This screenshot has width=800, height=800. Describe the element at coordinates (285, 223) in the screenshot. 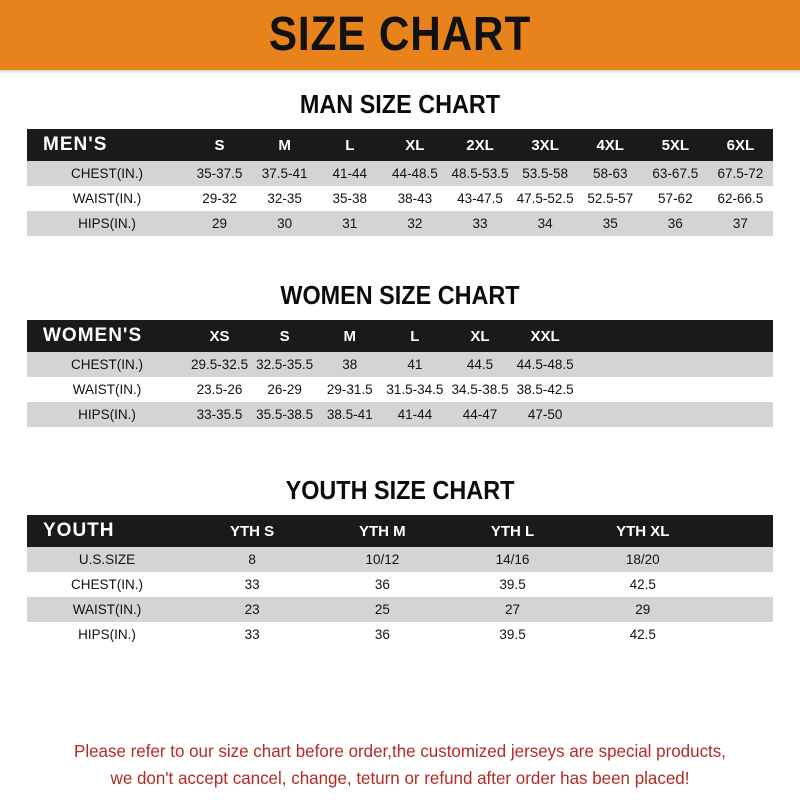

I see `table-cell: 30` at that location.